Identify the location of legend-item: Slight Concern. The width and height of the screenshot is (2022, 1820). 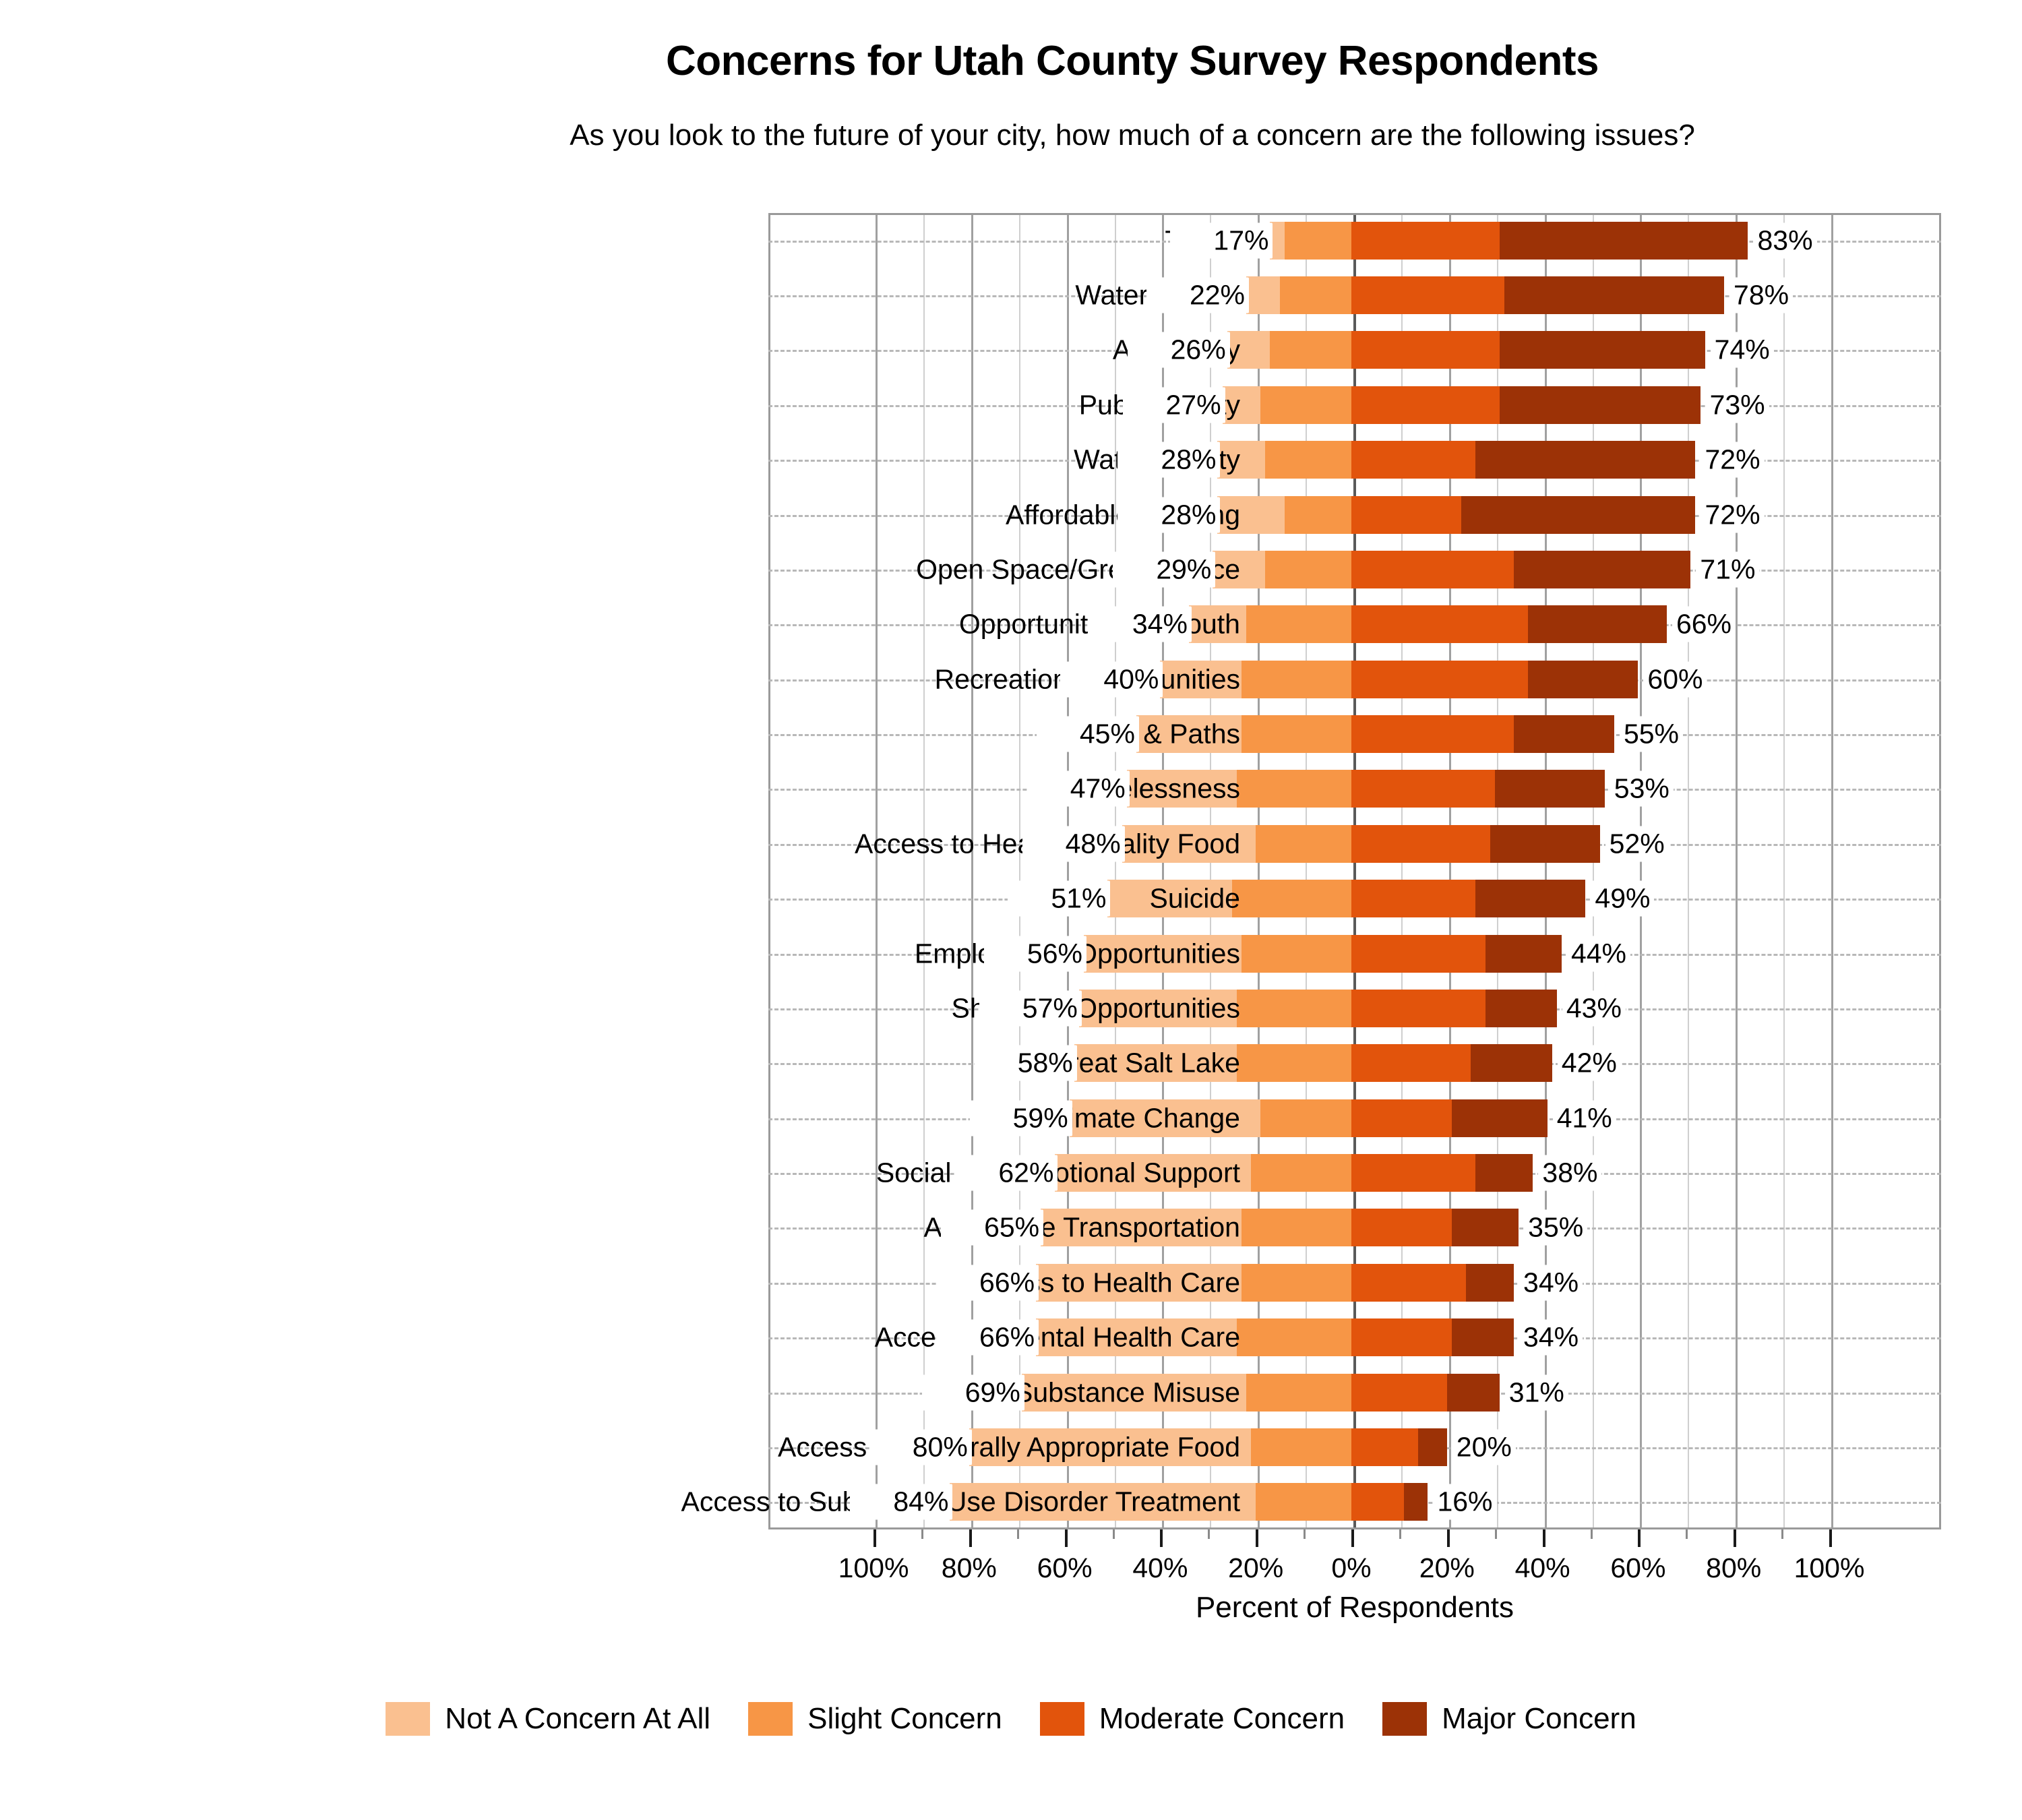
(875, 1719).